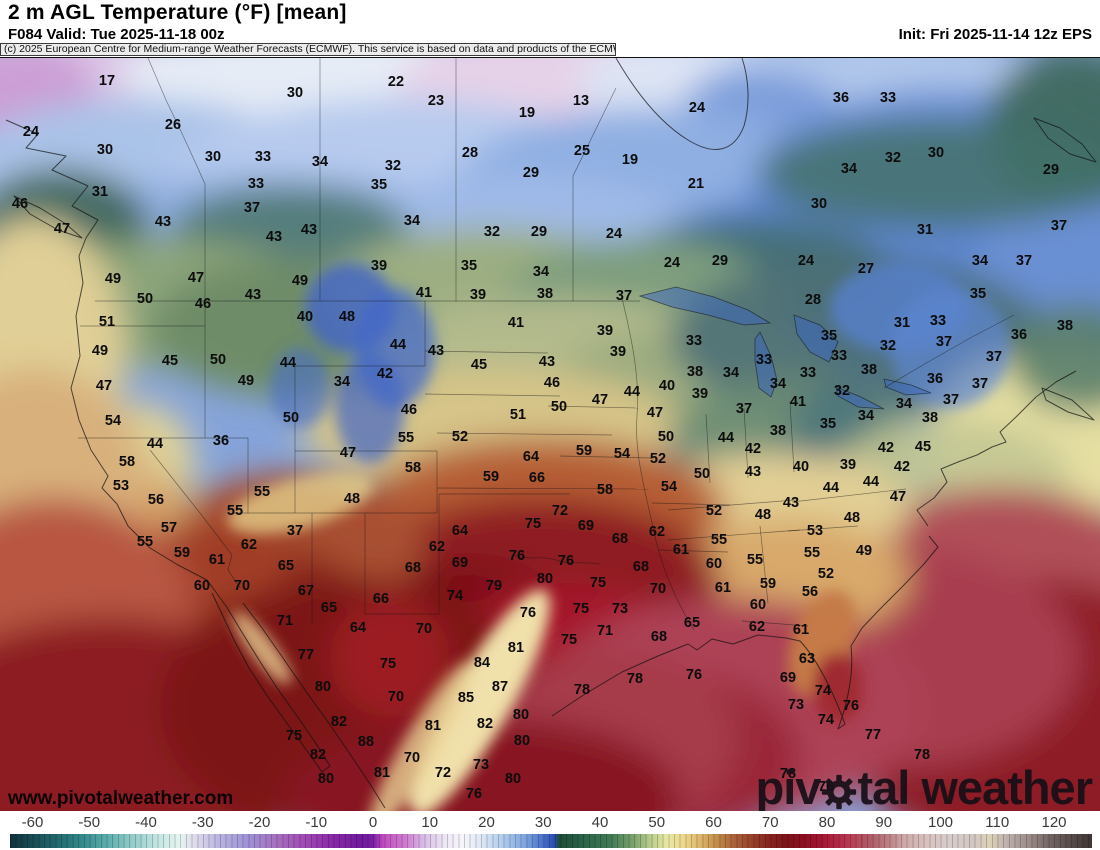 This screenshot has width=1100, height=850. What do you see at coordinates (584, 451) in the screenshot?
I see `temp-value-label: 59` at bounding box center [584, 451].